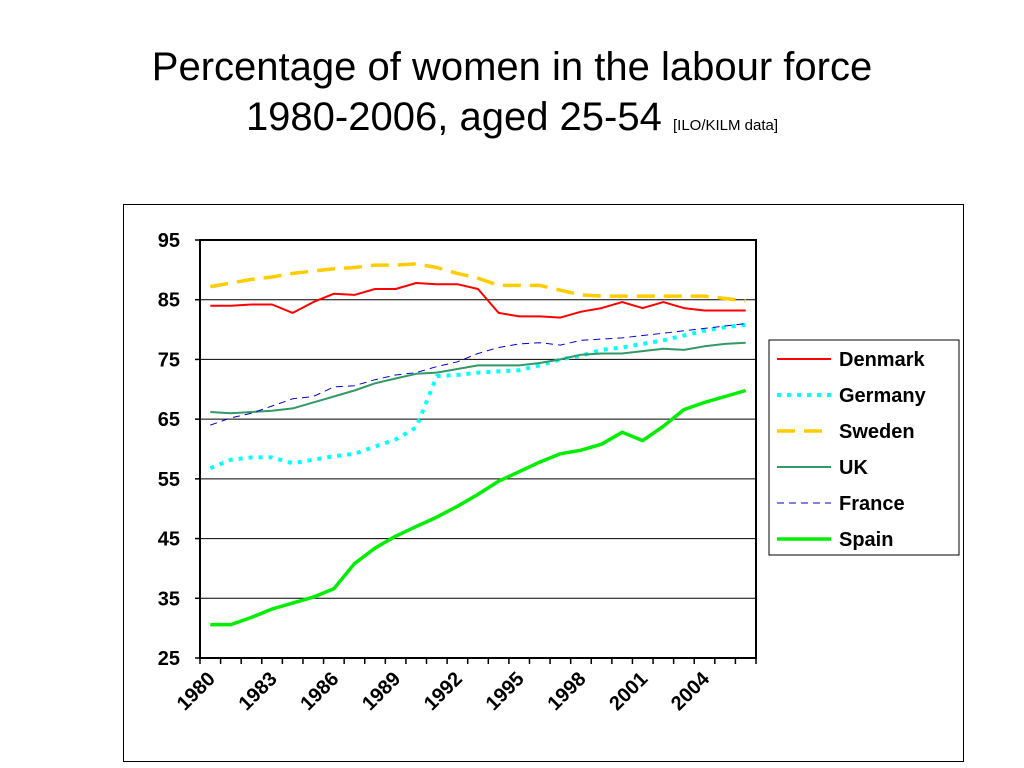 This screenshot has width=1024, height=768. Describe the element at coordinates (169, 420) in the screenshot. I see `y-tick-label: 65` at that location.